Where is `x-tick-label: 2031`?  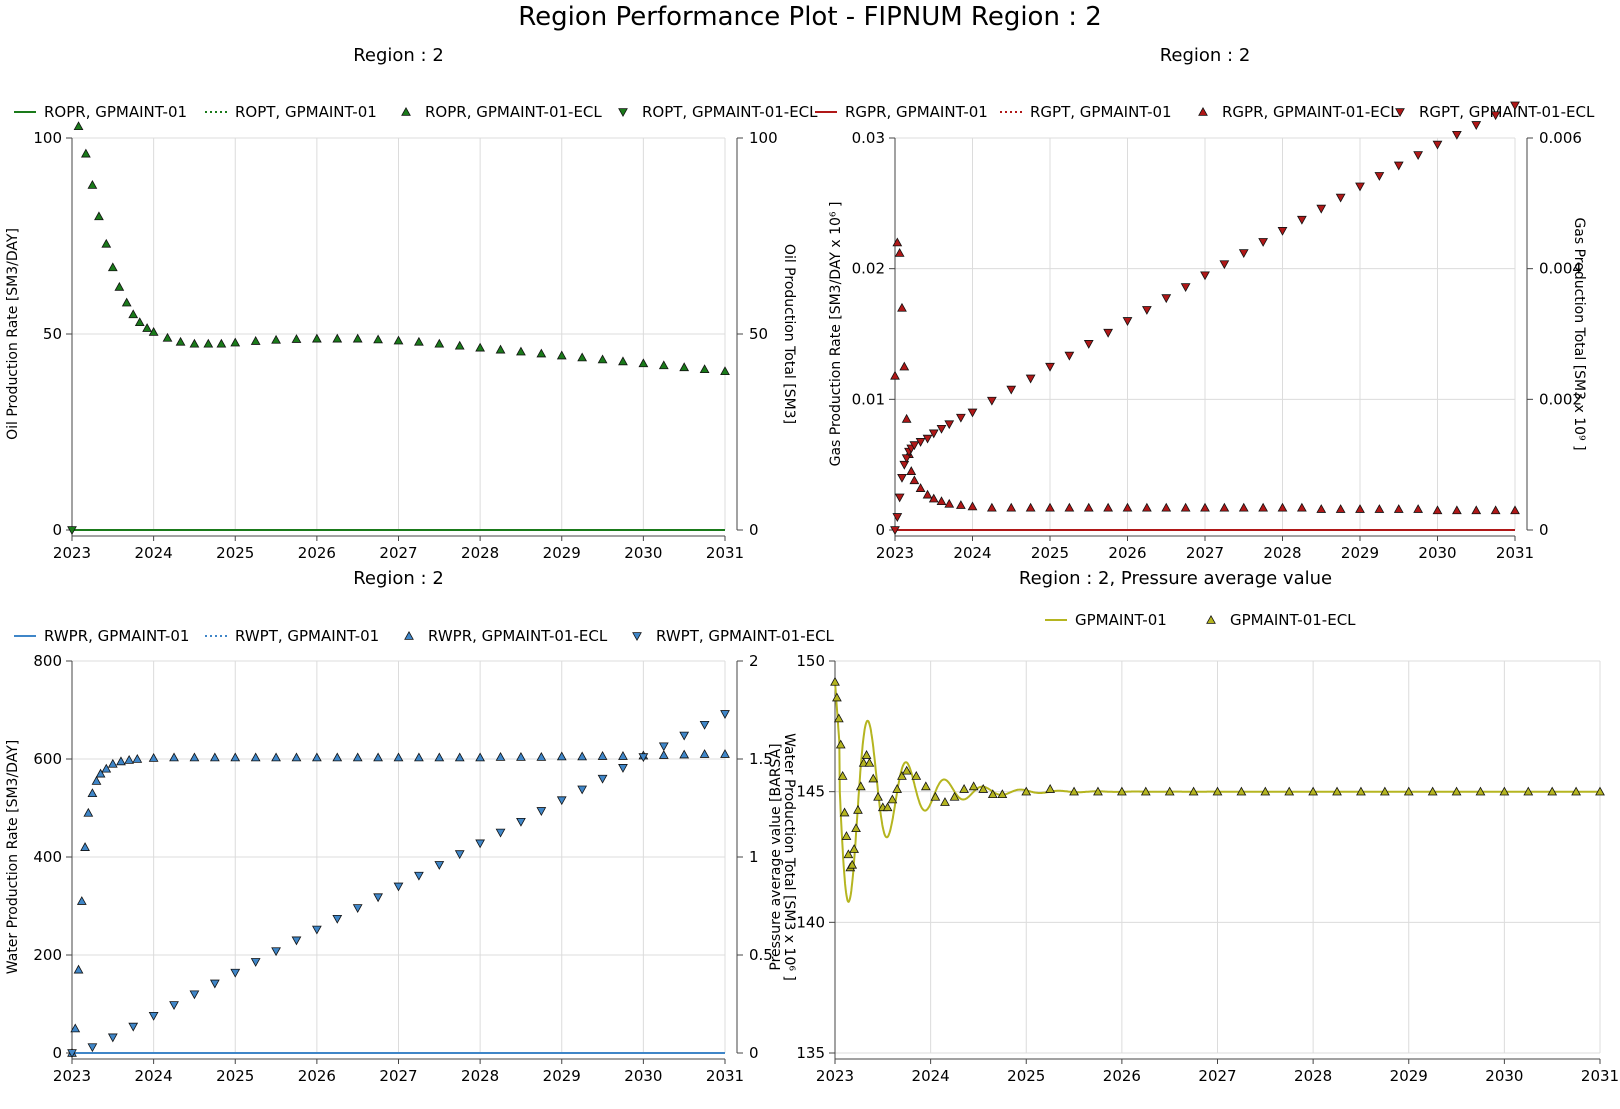 x-tick-label: 2031 is located at coordinates (1515, 553).